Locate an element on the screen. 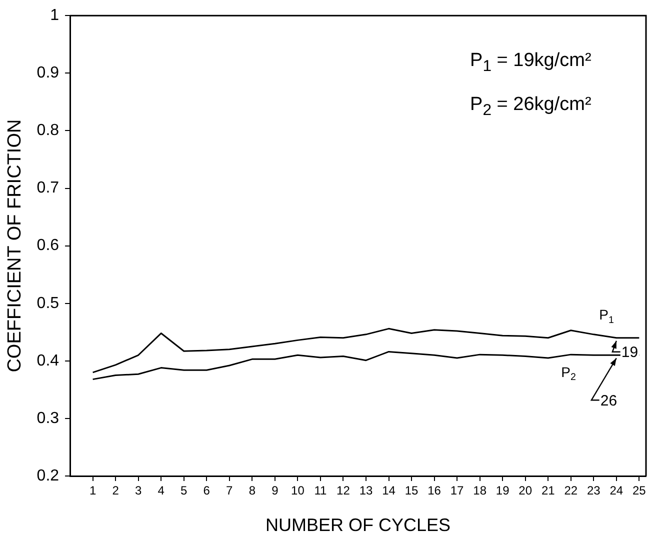  x-tick-label: 22 is located at coordinates (571, 491).